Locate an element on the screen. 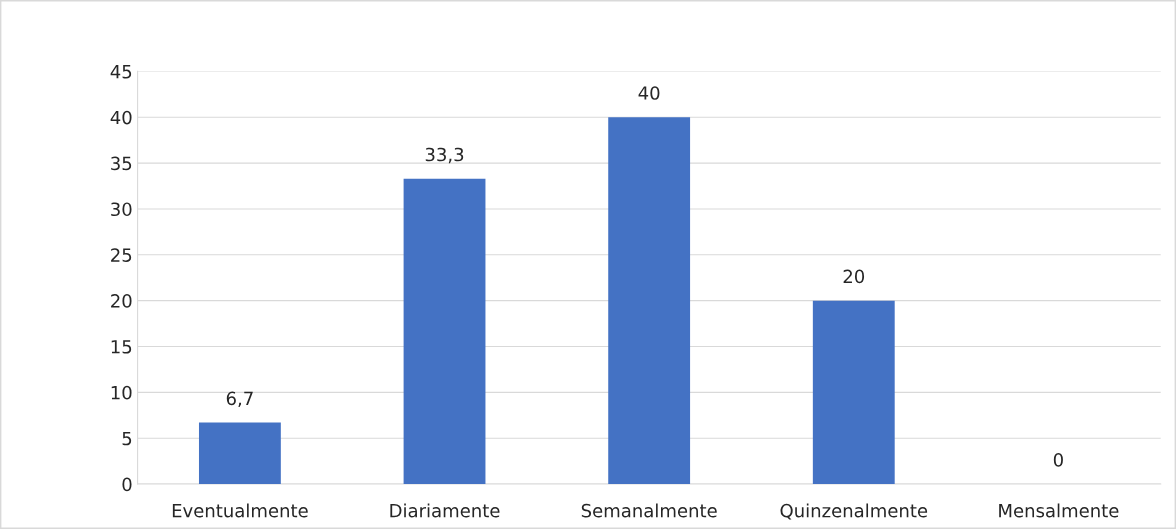 This screenshot has height=529, width=1176. x-tick-label: Quinzenalmente is located at coordinates (854, 511).